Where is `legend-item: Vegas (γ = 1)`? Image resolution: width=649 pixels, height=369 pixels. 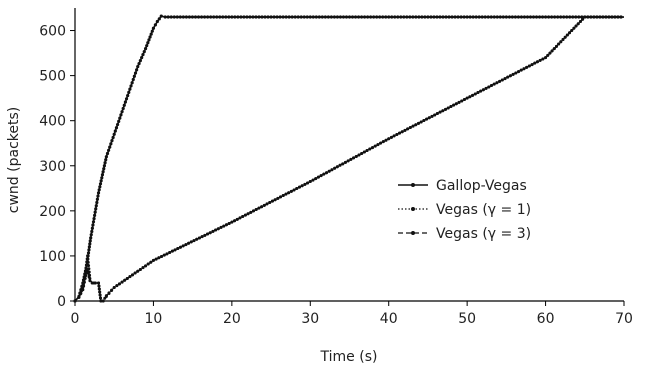
legend-item: Vegas (γ = 1) is located at coordinates (464, 210).